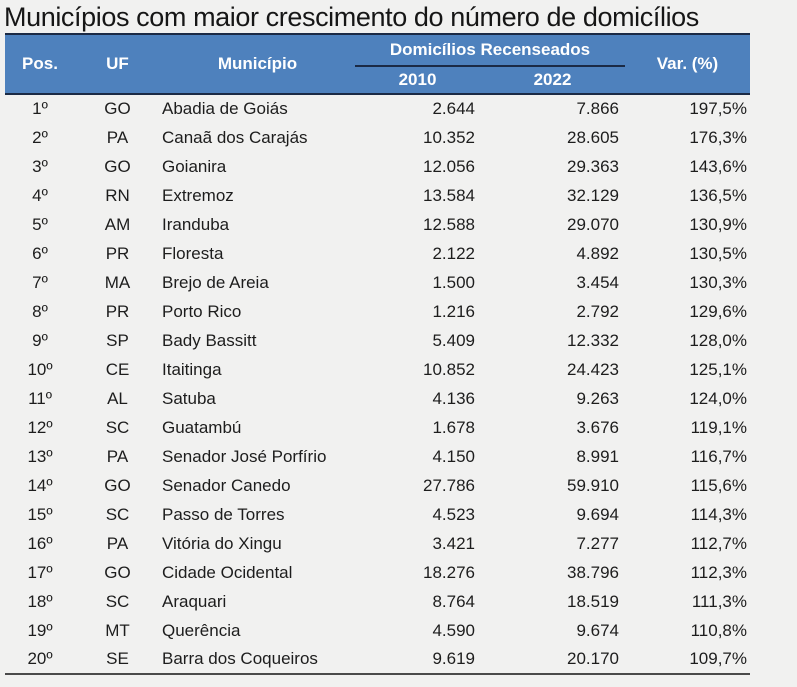 This screenshot has height=687, width=797. Describe the element at coordinates (257, 514) in the screenshot. I see `cell-municipio: Passo de Torres` at that location.